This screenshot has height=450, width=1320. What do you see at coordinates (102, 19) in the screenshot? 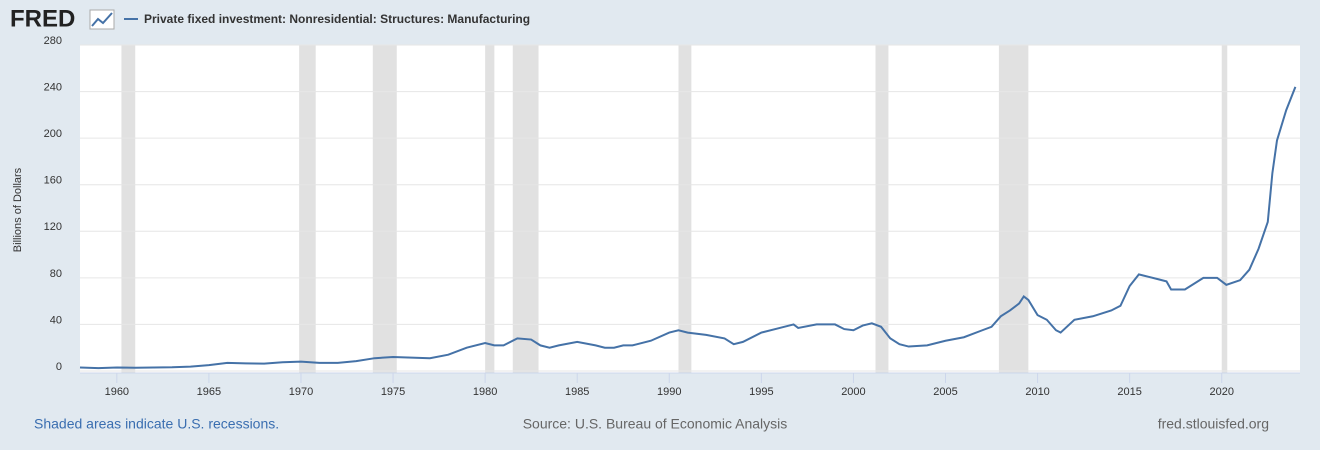
I see `logo-icon` at bounding box center [102, 19].